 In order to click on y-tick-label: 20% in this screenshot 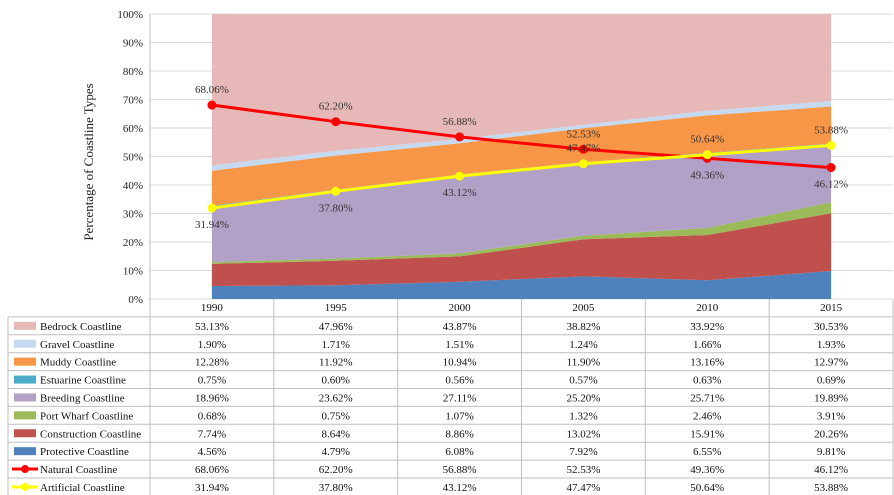, I will do `click(133, 243)`.